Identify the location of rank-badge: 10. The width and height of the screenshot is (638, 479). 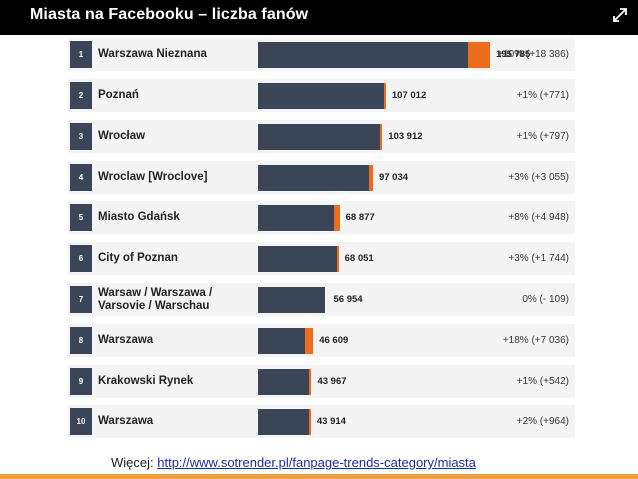
(81, 421).